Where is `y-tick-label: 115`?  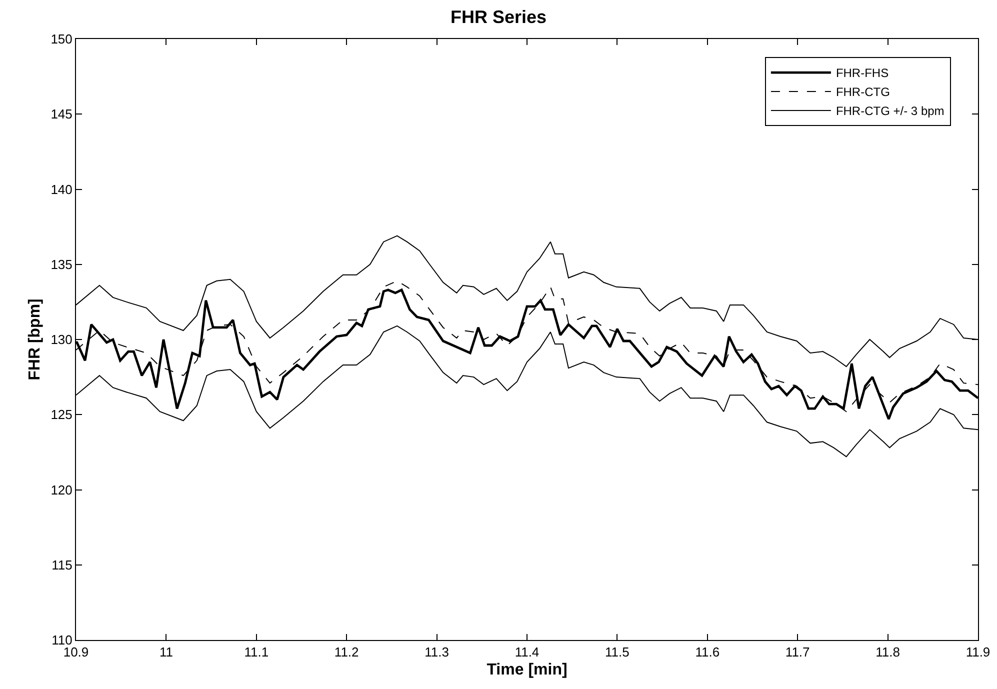
y-tick-label: 115 is located at coordinates (62, 564).